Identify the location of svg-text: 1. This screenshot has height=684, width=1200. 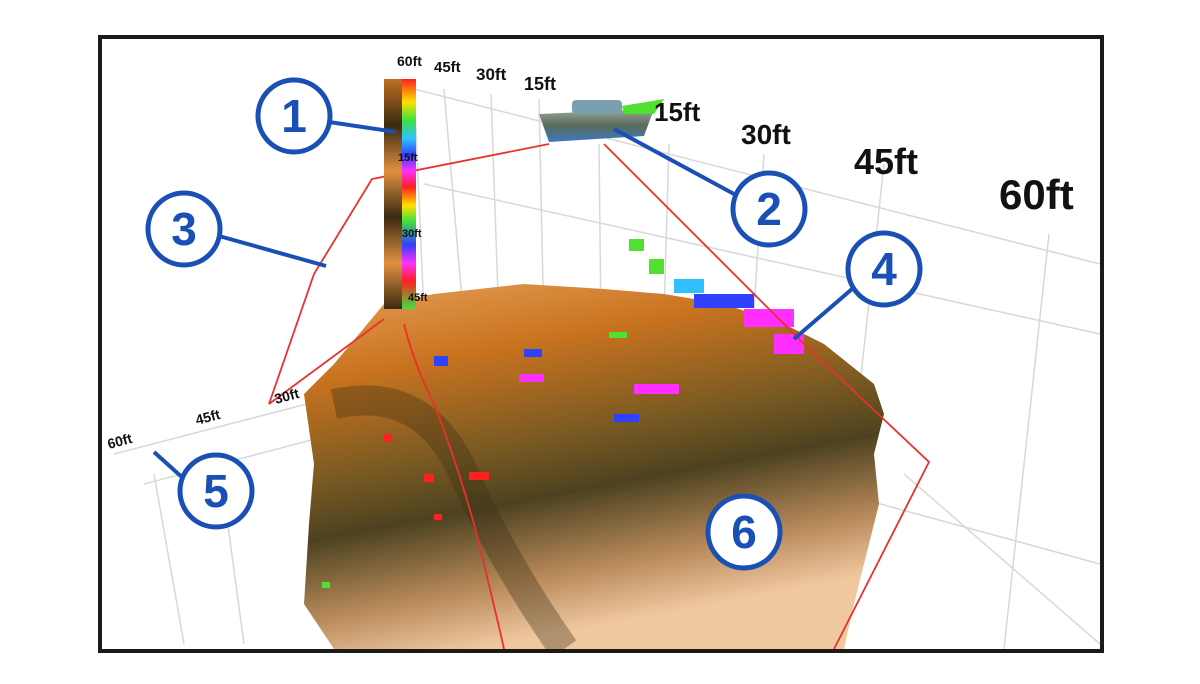
(294, 116).